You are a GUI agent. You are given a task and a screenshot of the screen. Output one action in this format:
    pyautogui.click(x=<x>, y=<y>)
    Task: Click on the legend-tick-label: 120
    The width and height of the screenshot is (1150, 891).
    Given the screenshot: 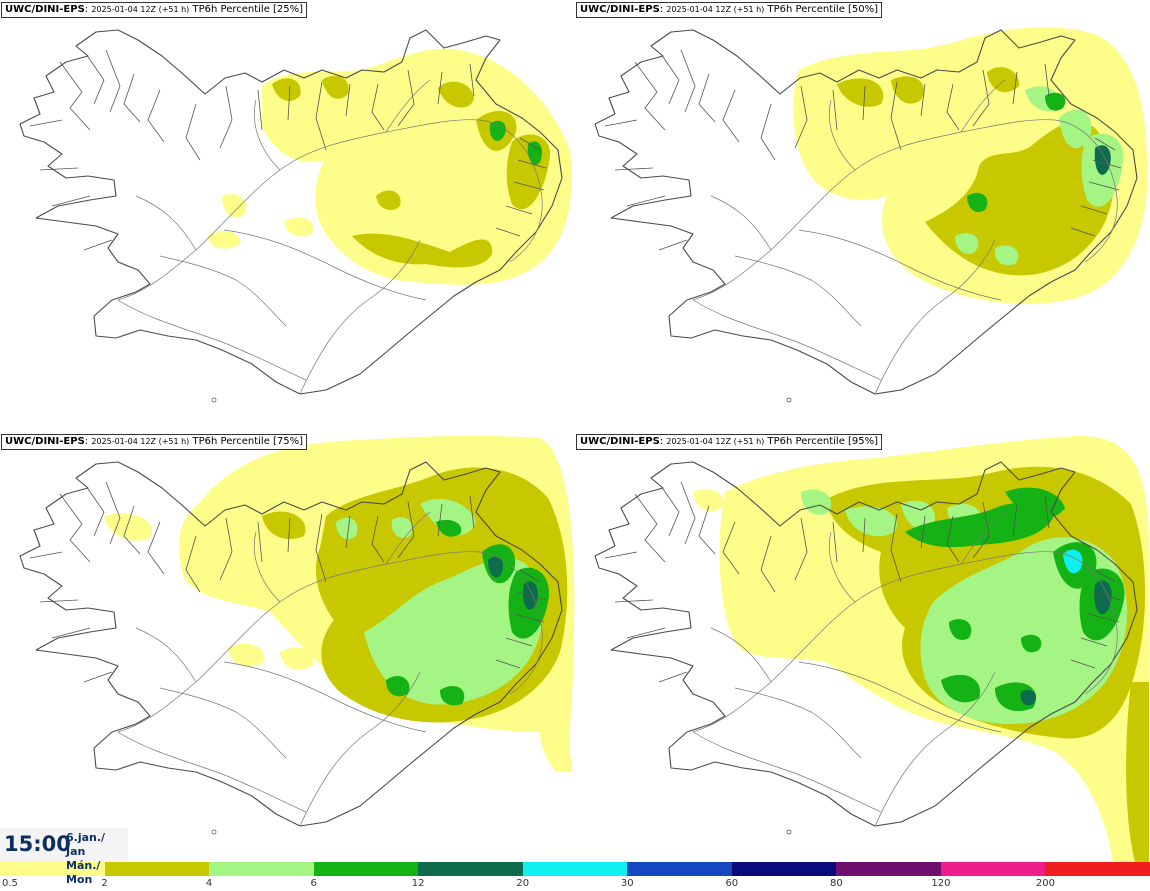 What is the action you would take?
    pyautogui.click(x=941, y=883)
    